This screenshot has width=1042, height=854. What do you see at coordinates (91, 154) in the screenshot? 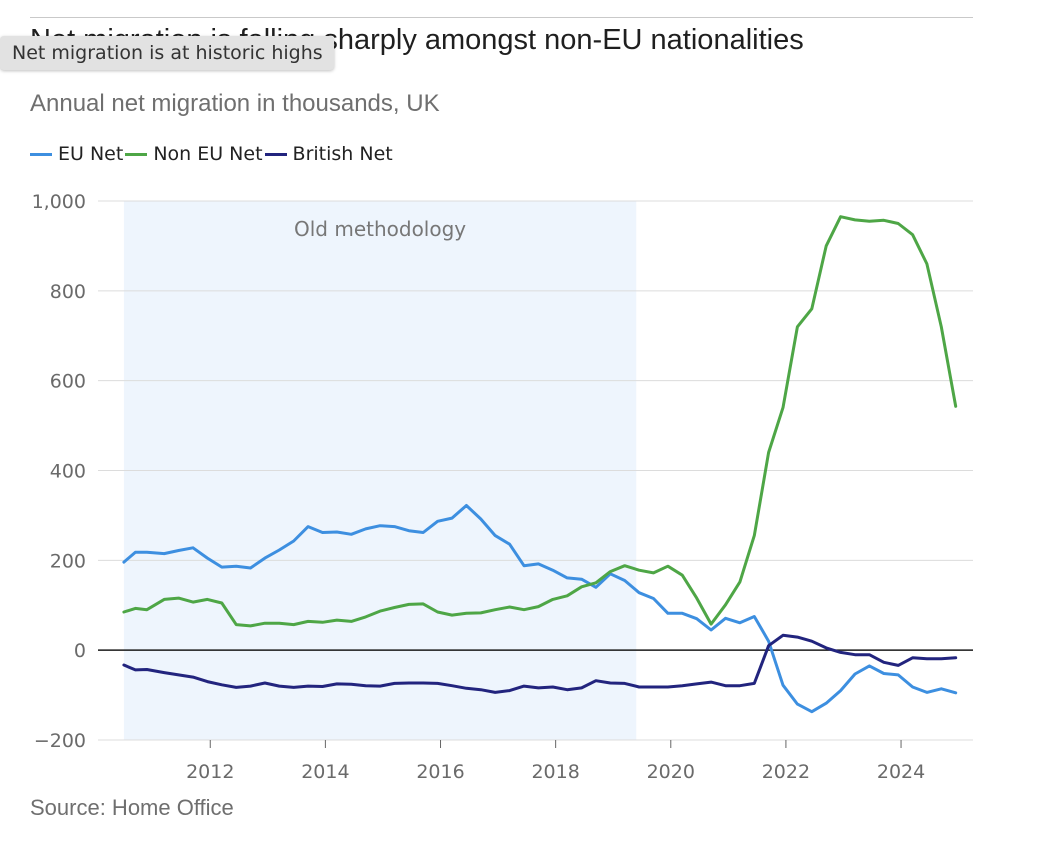
I see `legend-label-eu: EU Net` at bounding box center [91, 154].